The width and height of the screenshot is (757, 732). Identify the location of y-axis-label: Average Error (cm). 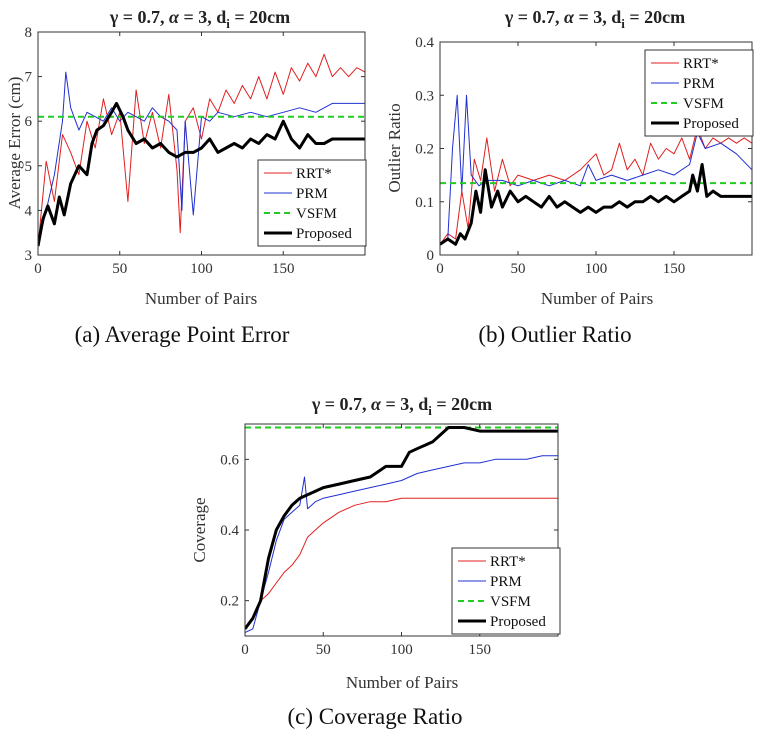
(14, 143).